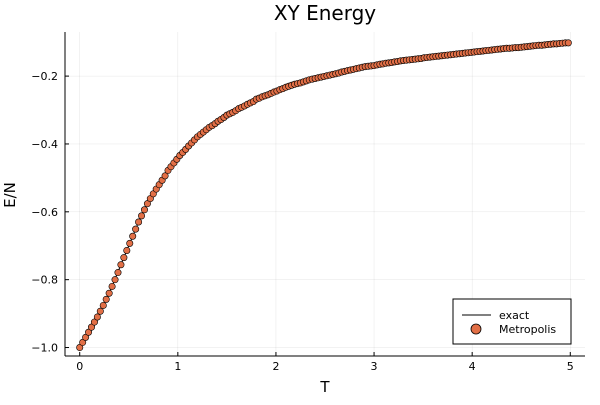 This screenshot has width=600, height=405. I want to click on x-tick-label: 2, so click(275, 366).